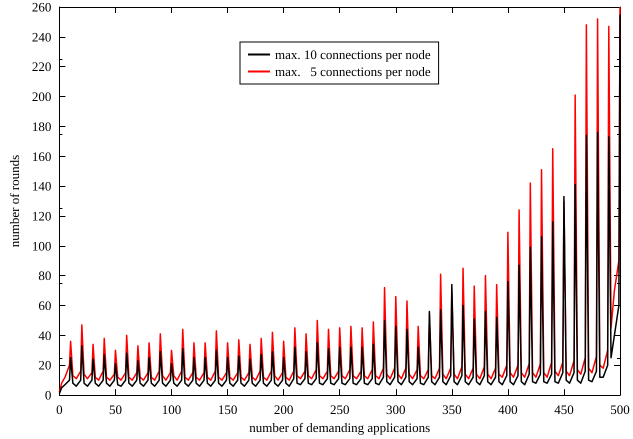  What do you see at coordinates (115, 410) in the screenshot?
I see `x-tick-label: 50` at bounding box center [115, 410].